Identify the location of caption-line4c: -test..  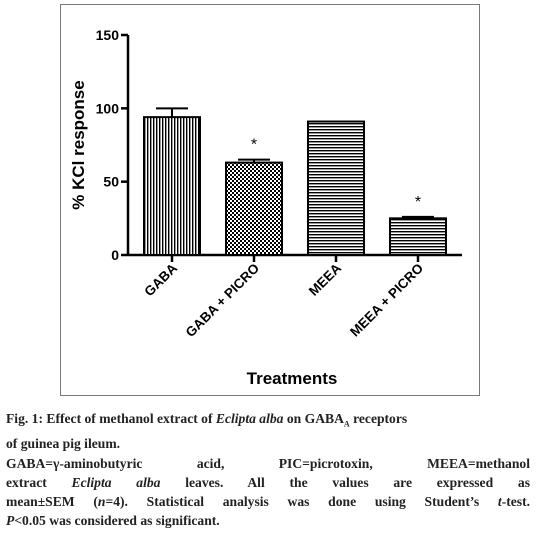
(515, 501).